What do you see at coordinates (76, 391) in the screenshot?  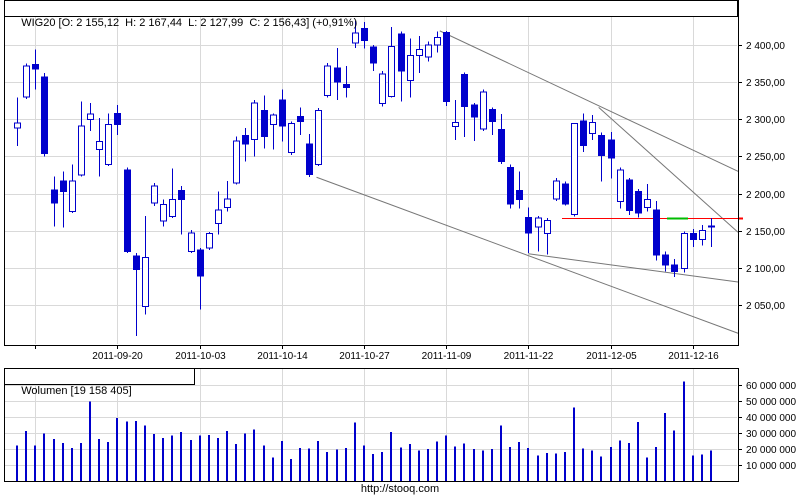 I see `volume-title-text: Wolumen [19 158 405]` at bounding box center [76, 391].